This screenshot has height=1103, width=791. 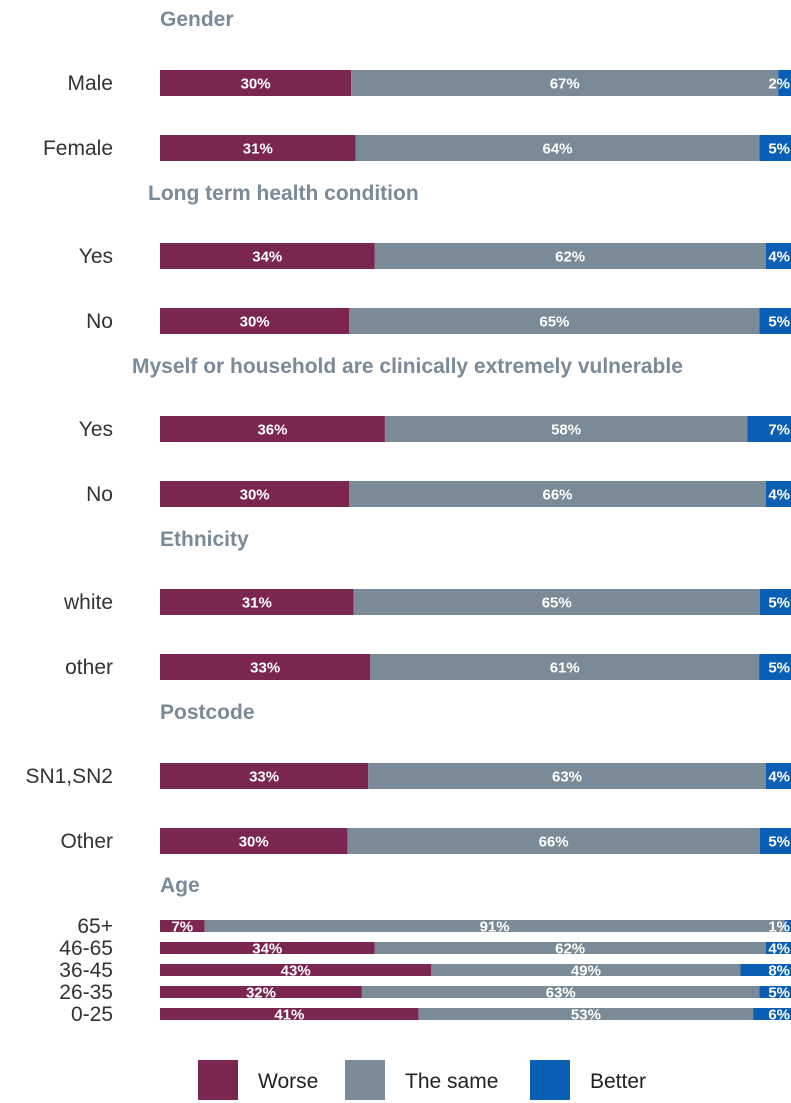 What do you see at coordinates (92, 1014) in the screenshot?
I see `category-label: 0-25` at bounding box center [92, 1014].